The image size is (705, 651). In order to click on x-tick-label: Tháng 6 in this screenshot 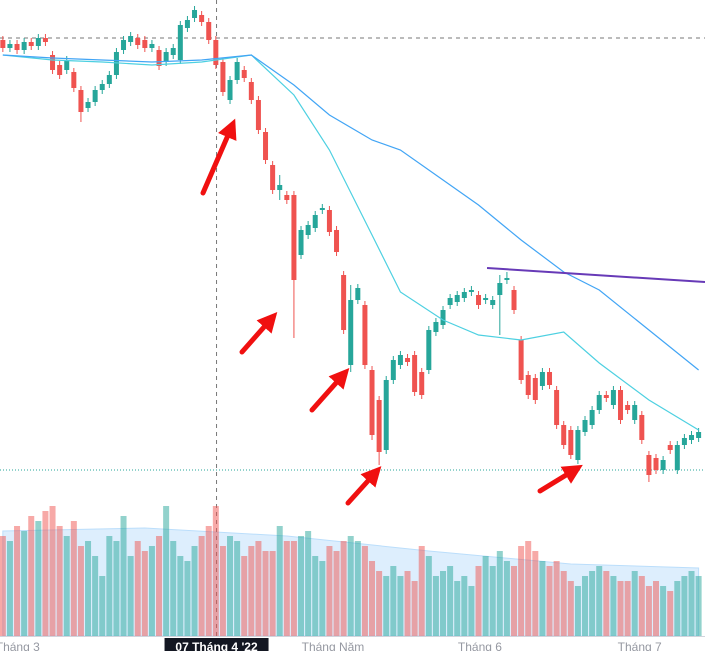, I will do `click(480, 645)`.